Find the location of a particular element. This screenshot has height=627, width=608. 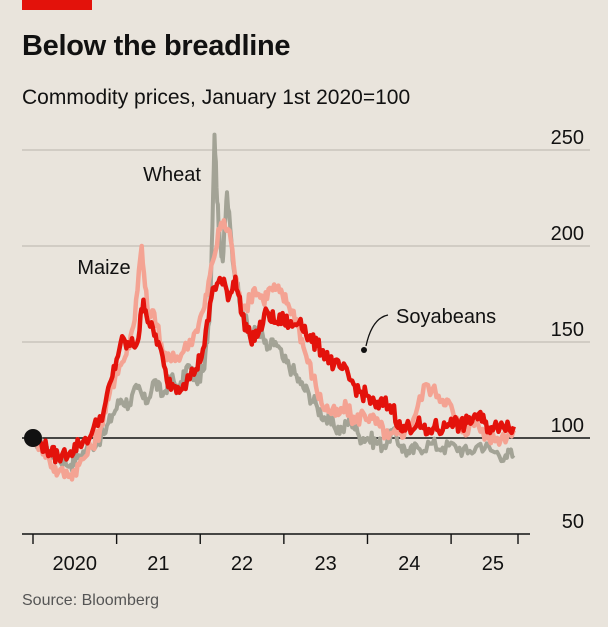

x-tick-label-2025: 25 is located at coordinates (493, 564).